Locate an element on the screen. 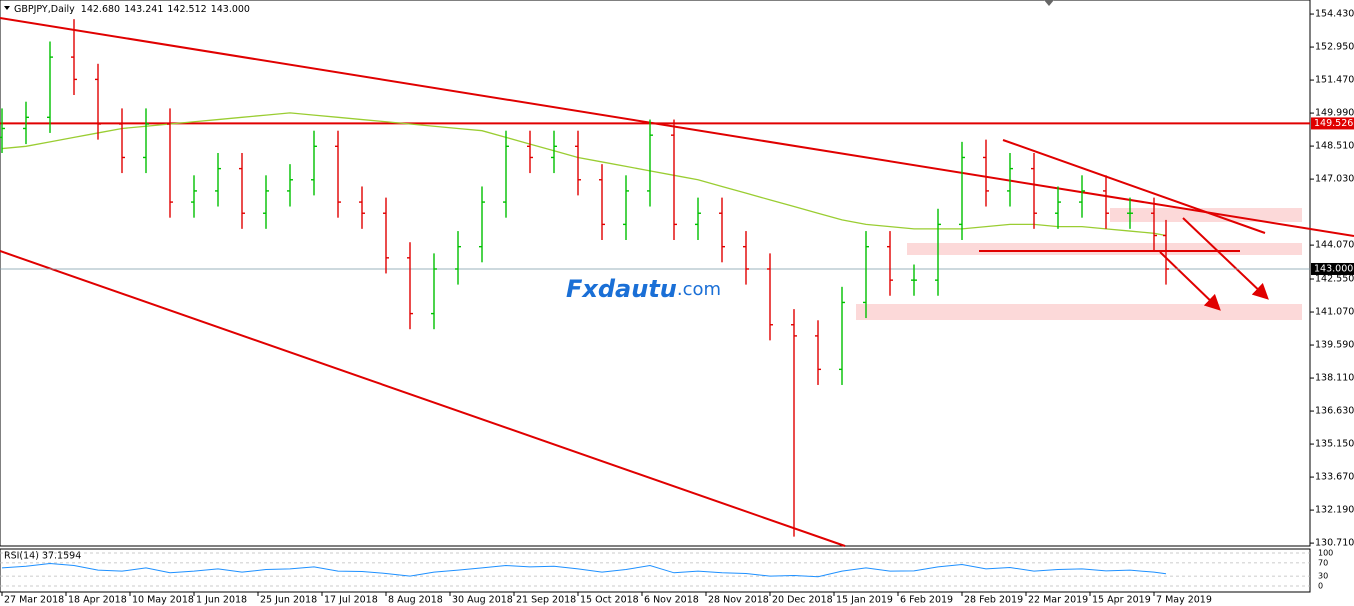  watermark-suffix: .com is located at coordinates (699, 289).